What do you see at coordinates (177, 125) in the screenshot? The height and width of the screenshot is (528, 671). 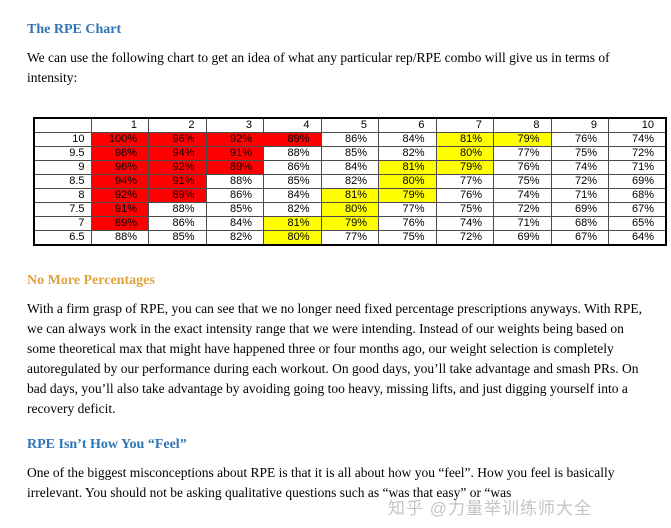 I see `rep-count-header: 2` at bounding box center [177, 125].